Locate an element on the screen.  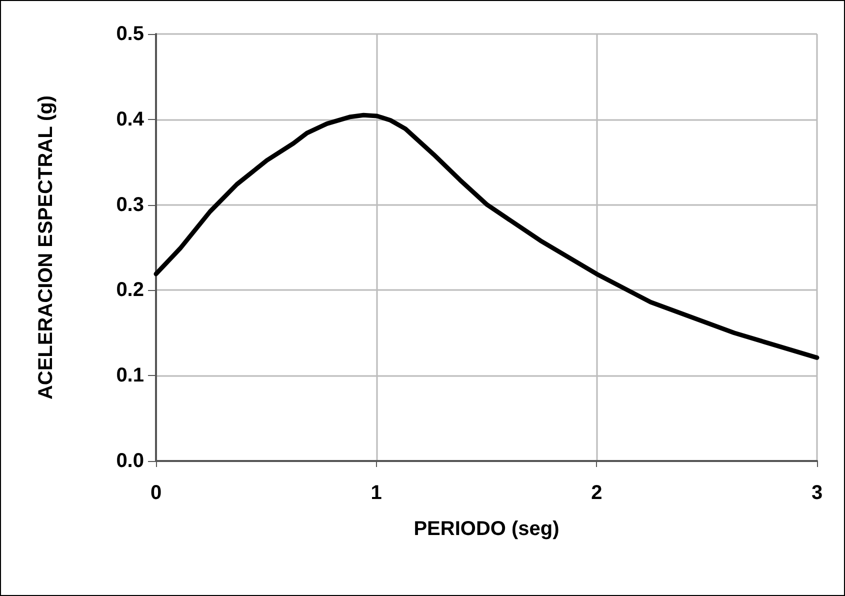
y-tick-label: 0.0 is located at coordinates (130, 461).